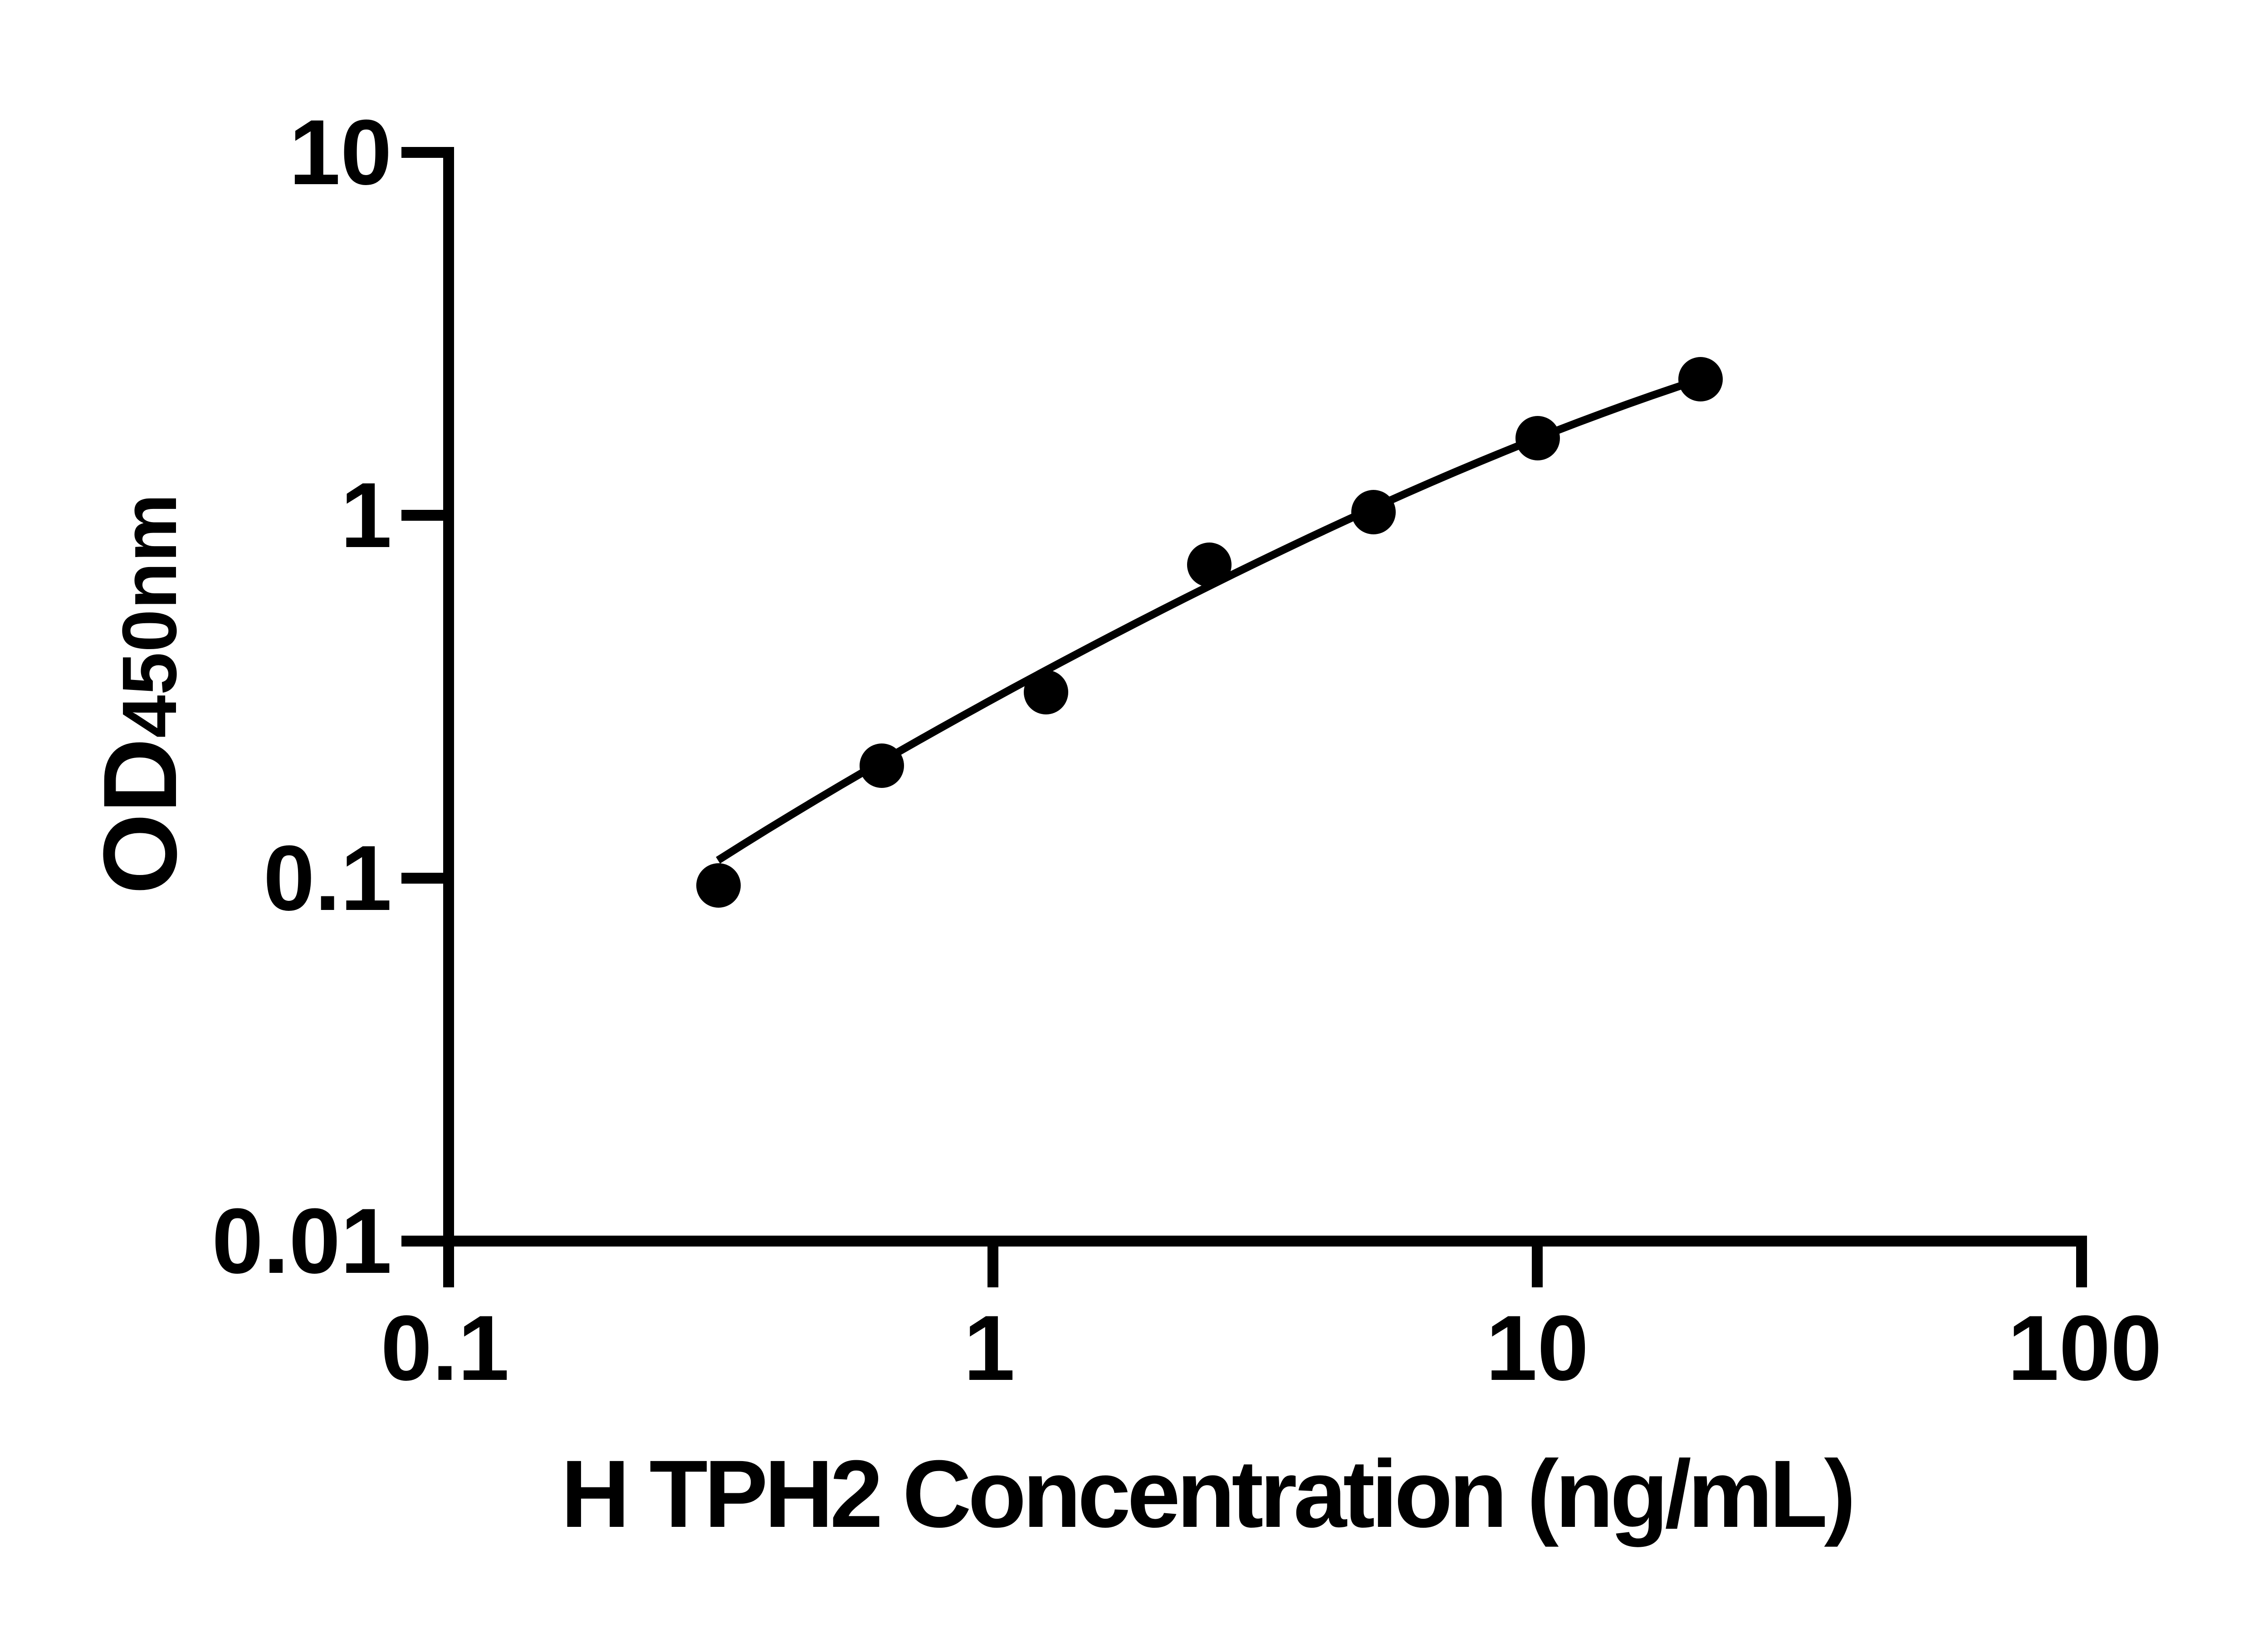 The height and width of the screenshot is (1633, 2268). I want to click on svg-text: 100, so click(2085, 1348).